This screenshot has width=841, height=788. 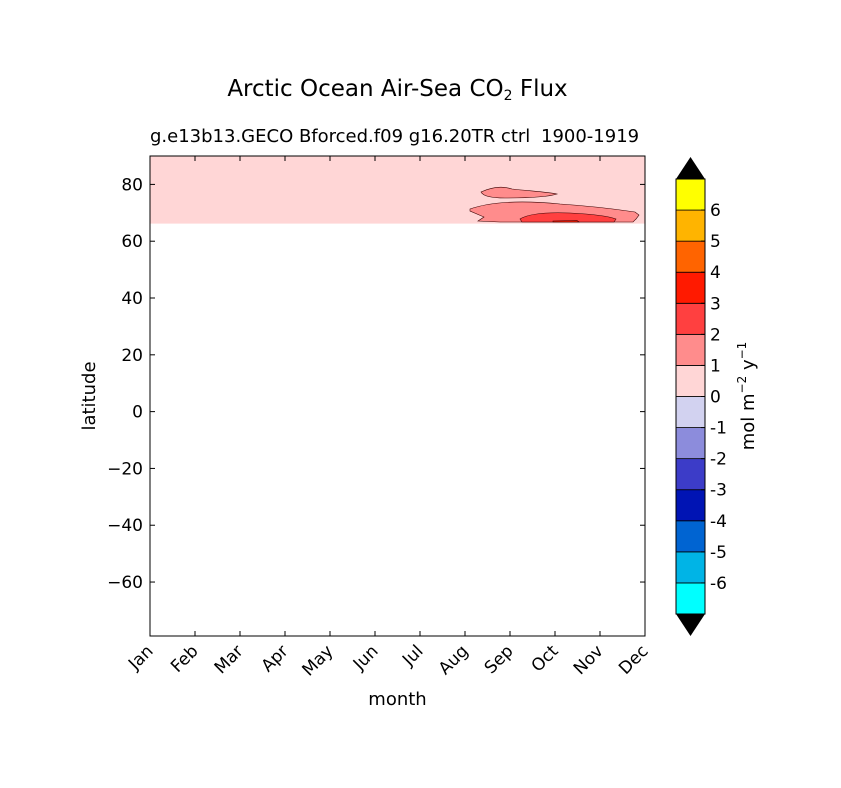 I want to click on y-tick-label: 80, so click(x=132, y=185).